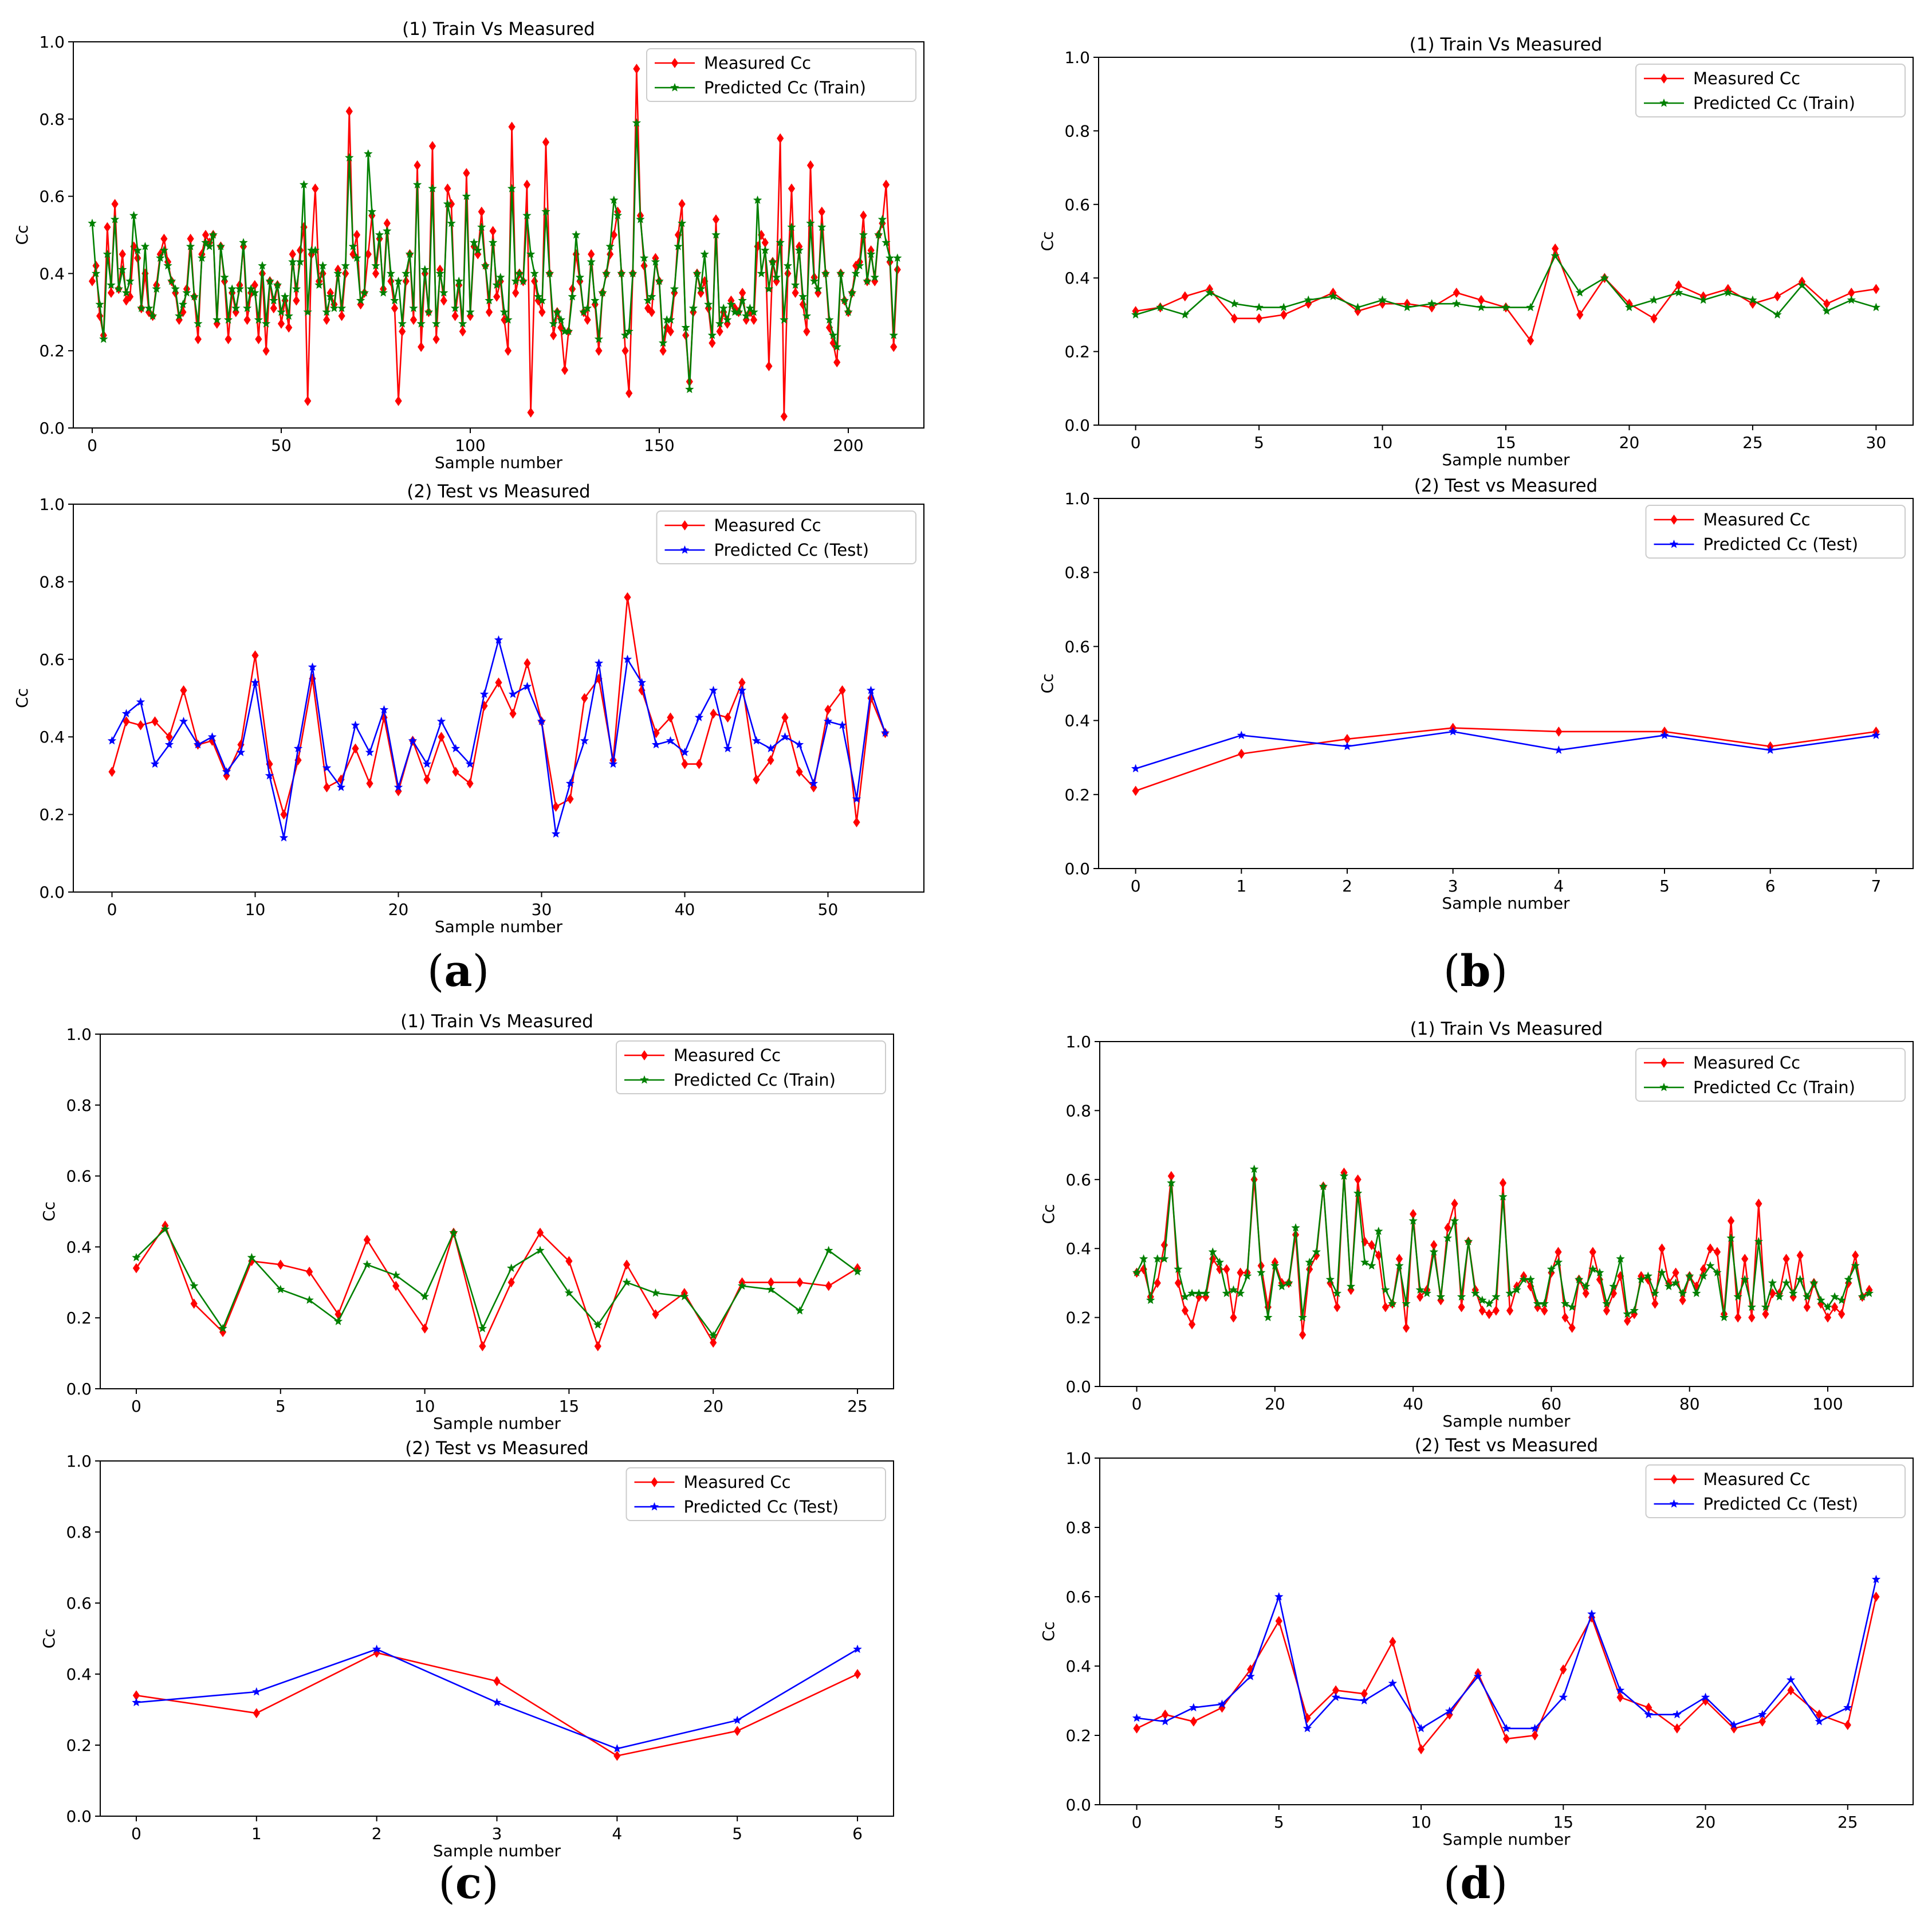 Image resolution: width=1932 pixels, height=1917 pixels. Describe the element at coordinates (281, 1407) in the screenshot. I see `x-tick-label: 5` at that location.